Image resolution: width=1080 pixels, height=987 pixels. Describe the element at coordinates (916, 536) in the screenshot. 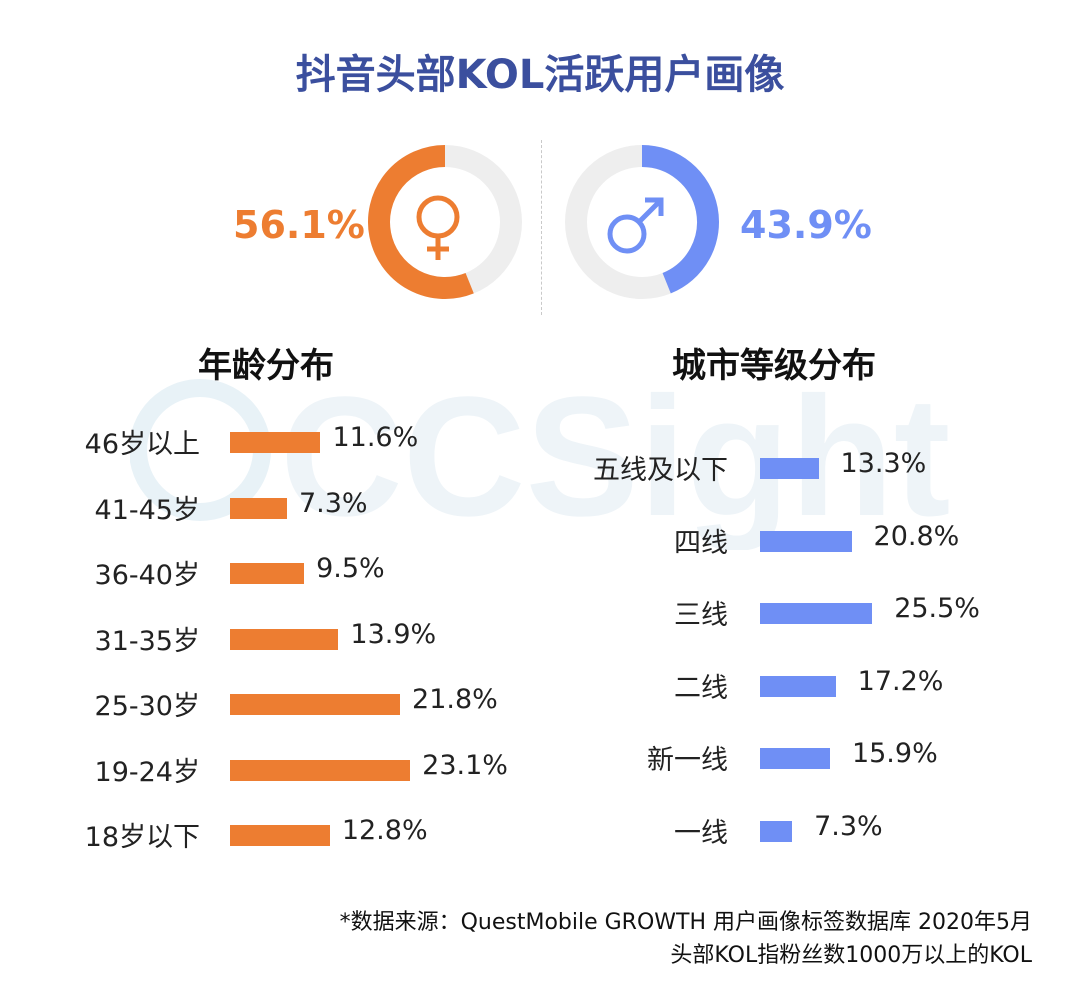

I see `city-value-label: 20.8%` at that location.